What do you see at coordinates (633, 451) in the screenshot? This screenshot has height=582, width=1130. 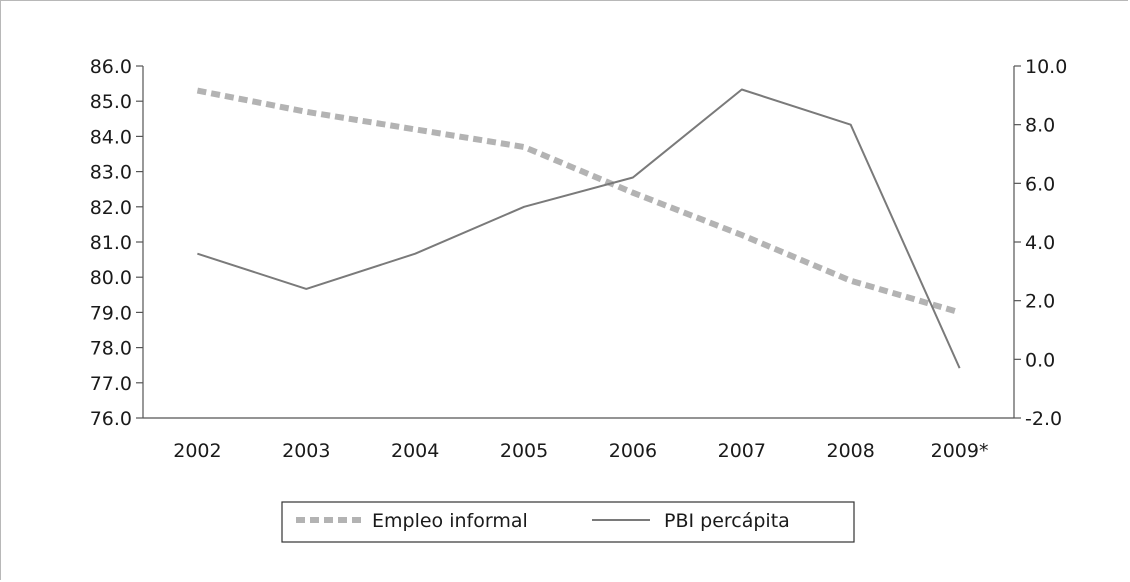 I see `x-tick-label: 2006` at bounding box center [633, 451].